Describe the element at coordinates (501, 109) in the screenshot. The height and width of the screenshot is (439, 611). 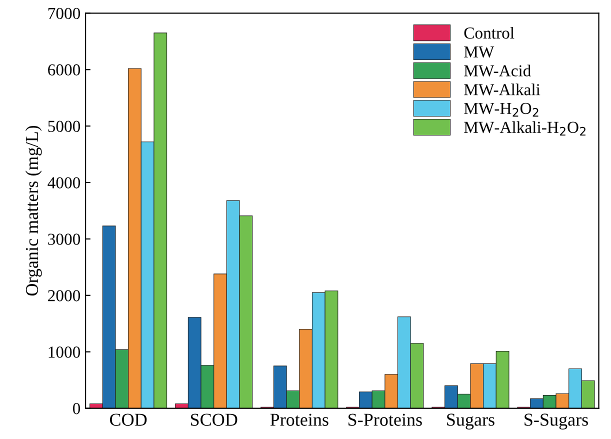
I see `legend-label: MW-H$_{2}$O$_{2}$` at that location.